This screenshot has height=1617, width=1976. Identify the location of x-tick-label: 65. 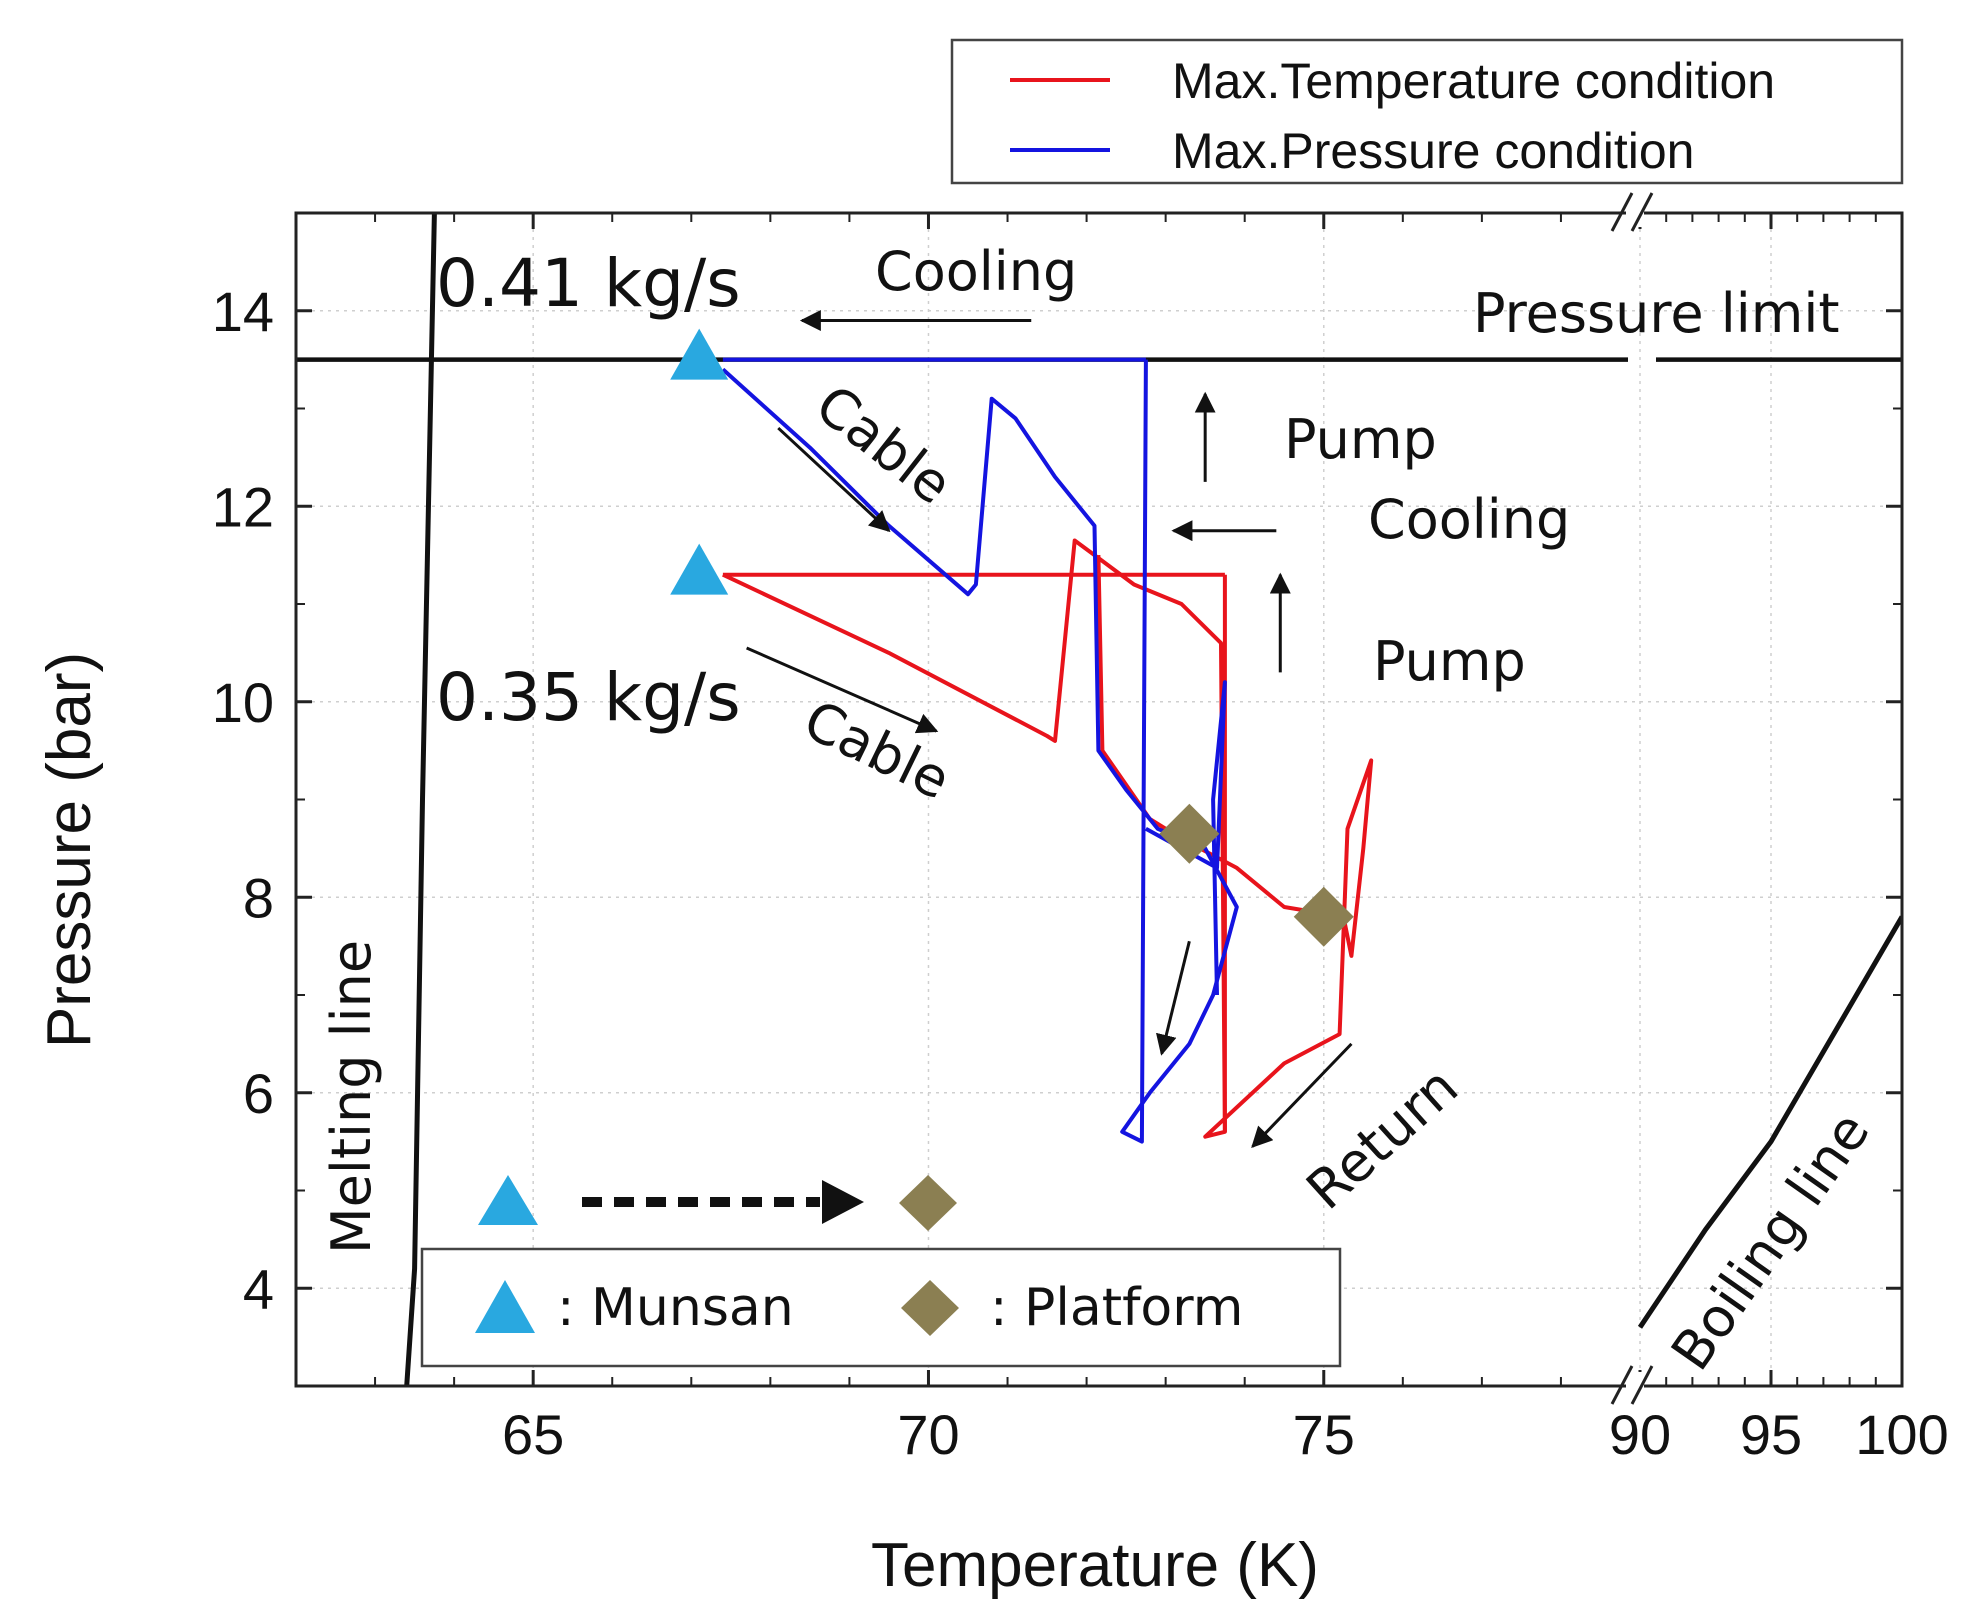
(533, 1434).